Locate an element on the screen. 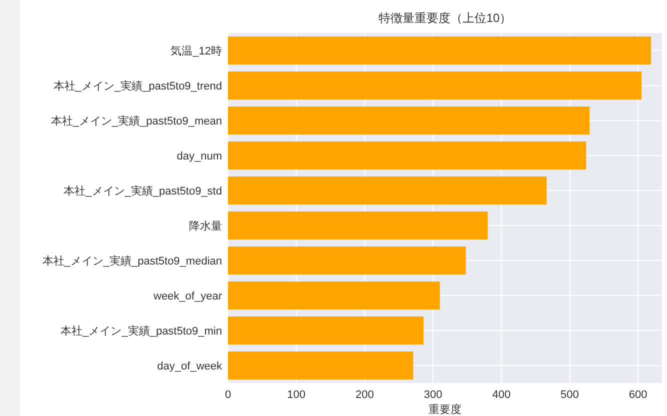  x-tick-label: 400 is located at coordinates (501, 395).